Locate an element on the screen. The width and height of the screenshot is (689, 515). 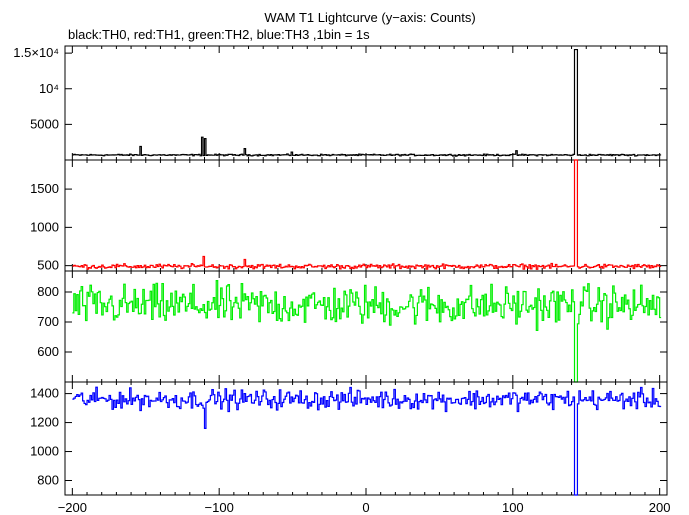
y-tick-label: 1400 is located at coordinates (44, 393).